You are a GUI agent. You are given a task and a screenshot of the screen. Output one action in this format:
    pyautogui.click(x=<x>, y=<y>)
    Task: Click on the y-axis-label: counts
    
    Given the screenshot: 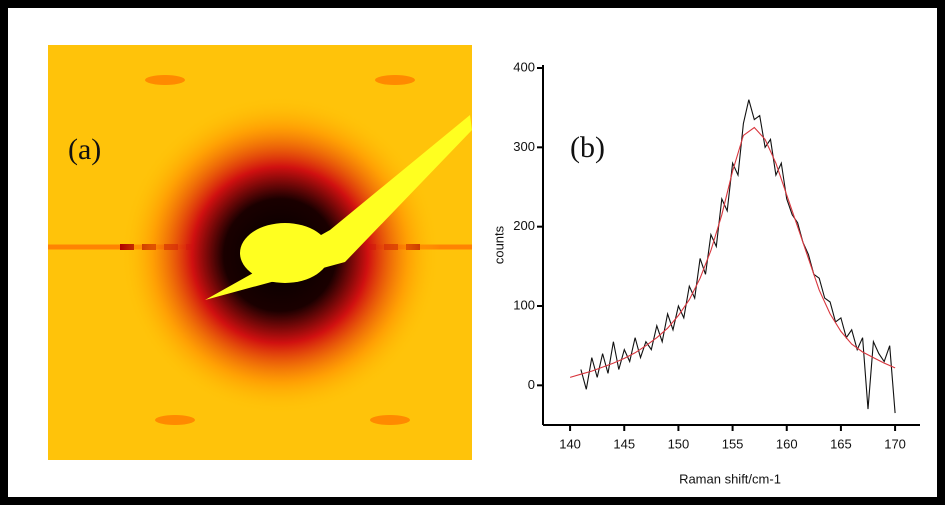 What is the action you would take?
    pyautogui.click(x=498, y=244)
    